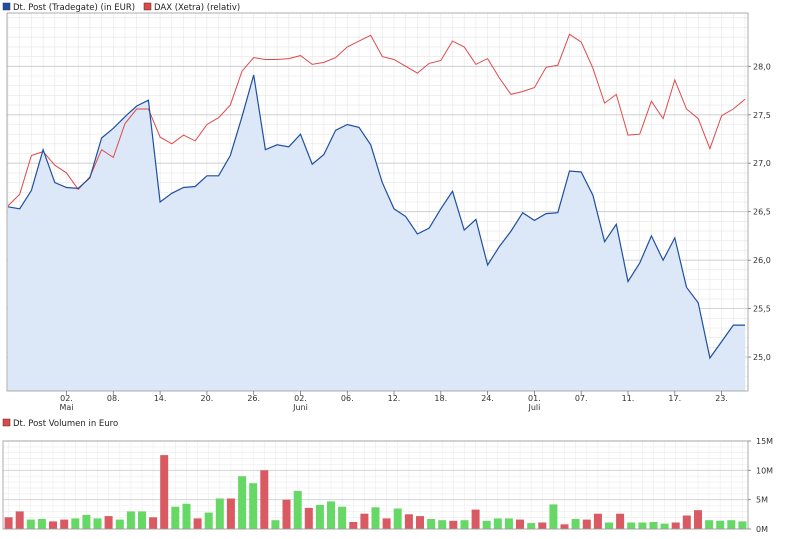 This screenshot has height=539, width=792. What do you see at coordinates (760, 485) in the screenshot?
I see `volume-y-axis: 0M 5M 10M 15M` at bounding box center [760, 485].